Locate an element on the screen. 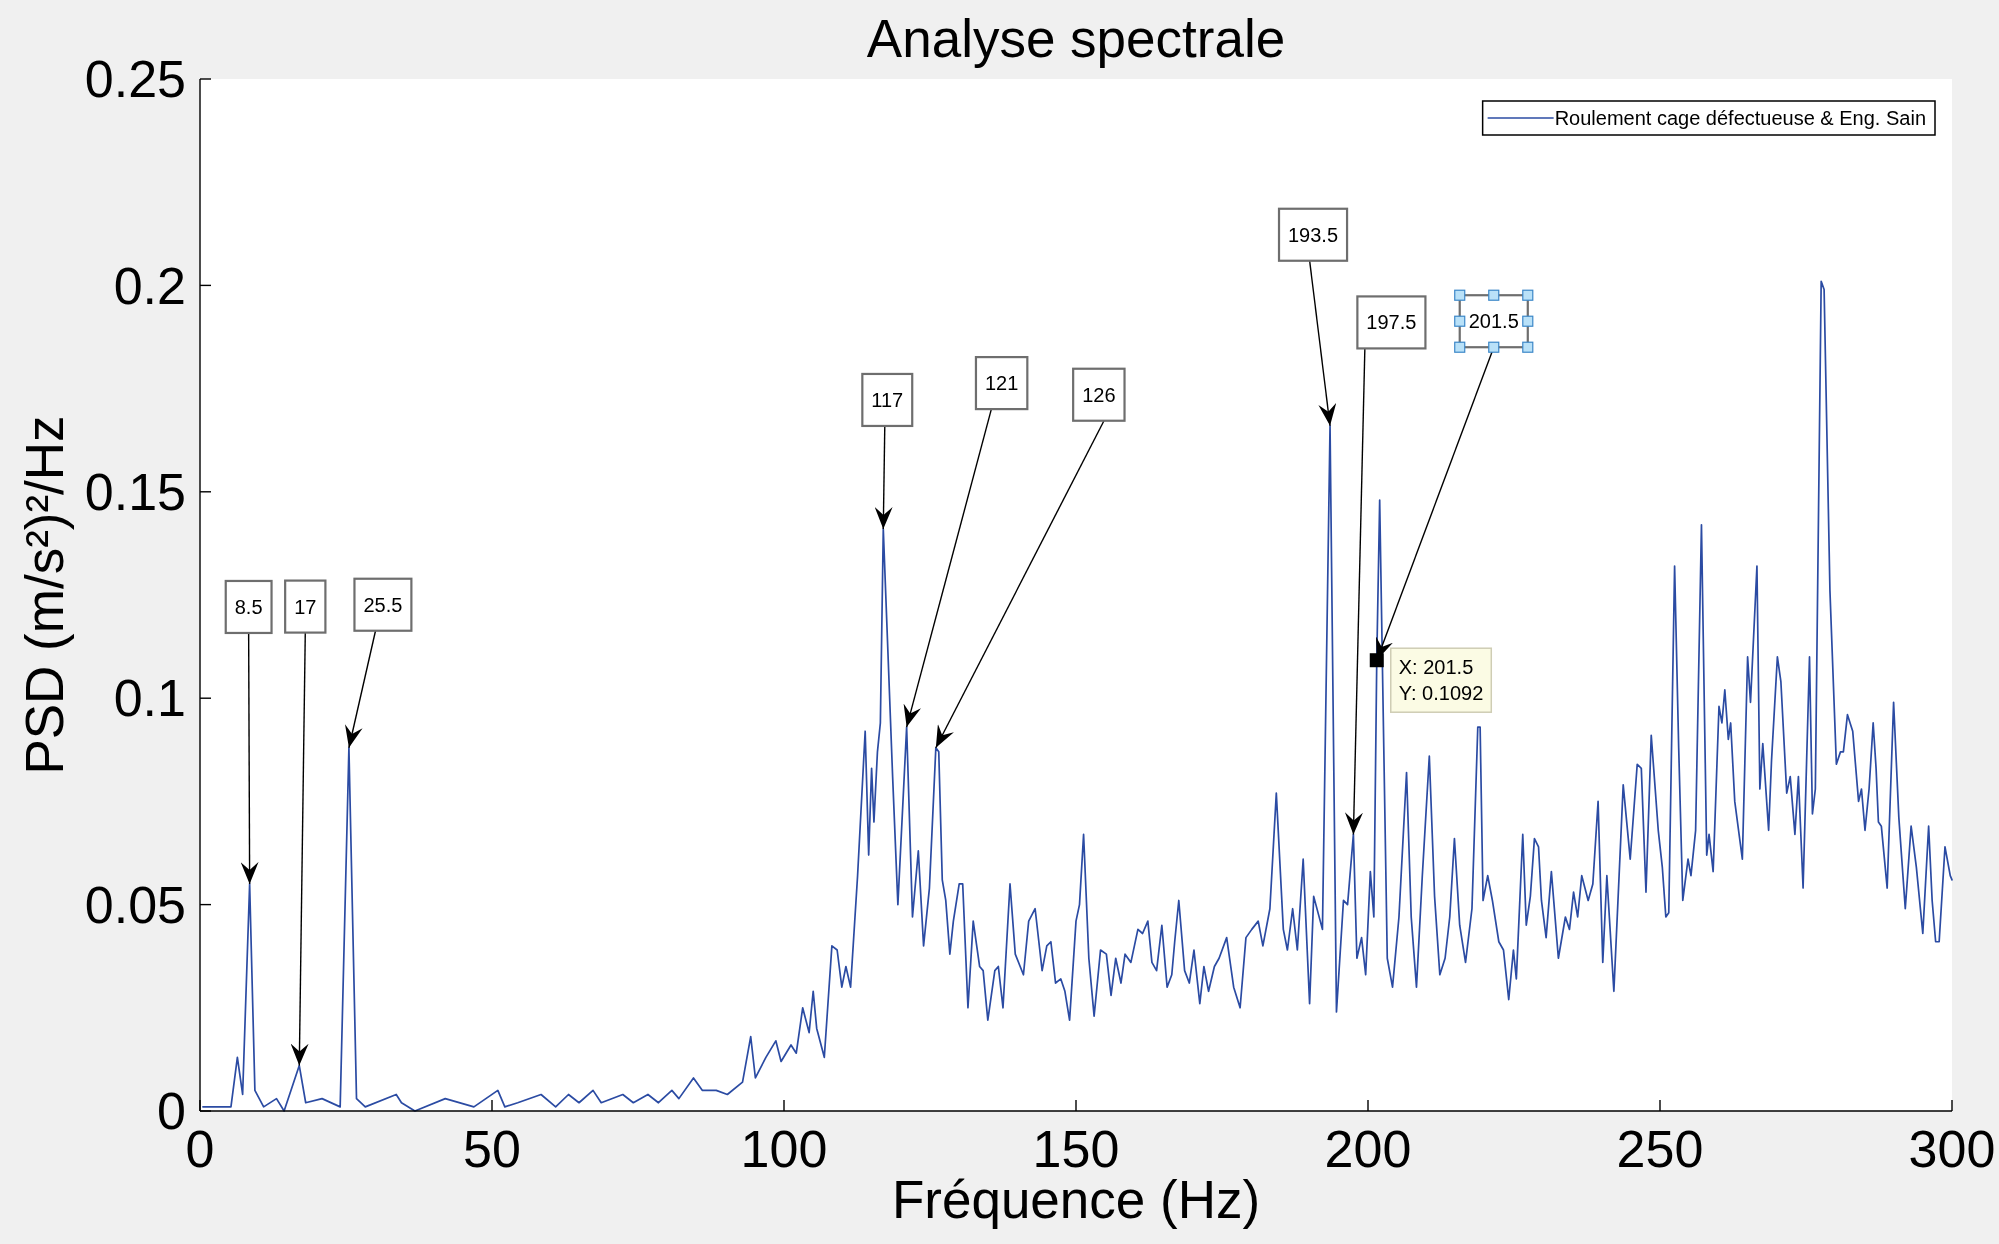  annotation: 8.5 is located at coordinates (248, 606).